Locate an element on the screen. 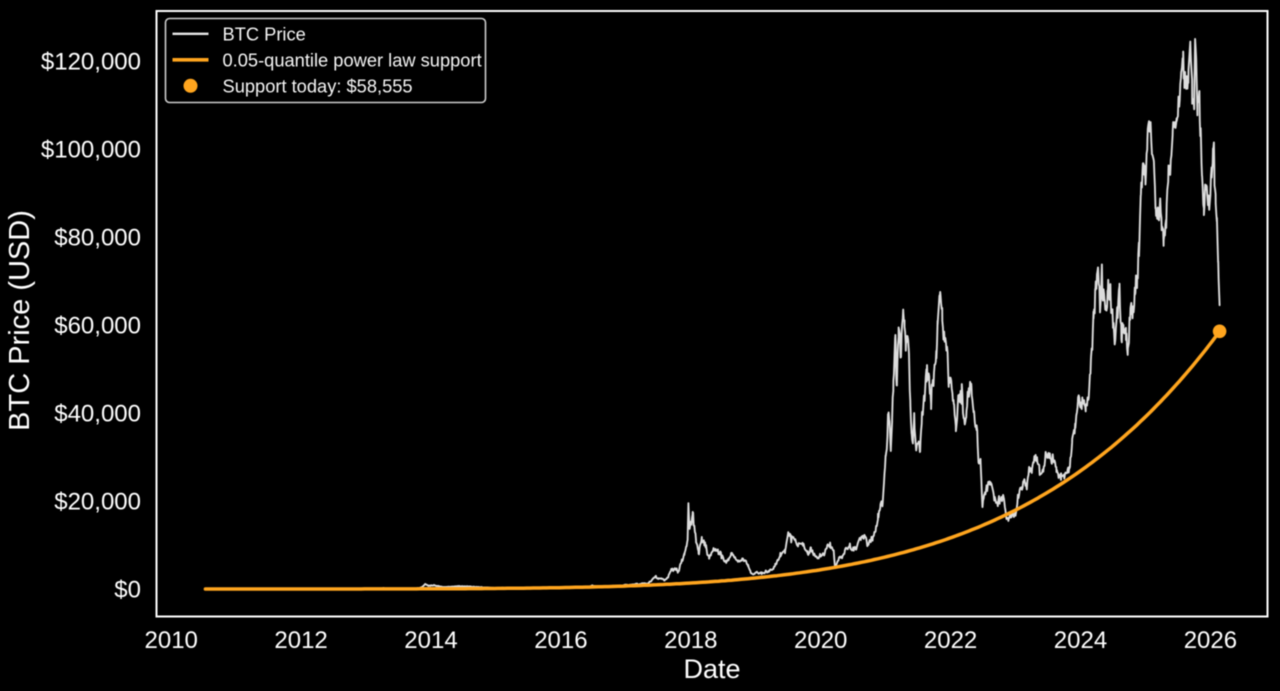 The width and height of the screenshot is (1280, 691). svg-text: Support today: $58,555 is located at coordinates (318, 85).